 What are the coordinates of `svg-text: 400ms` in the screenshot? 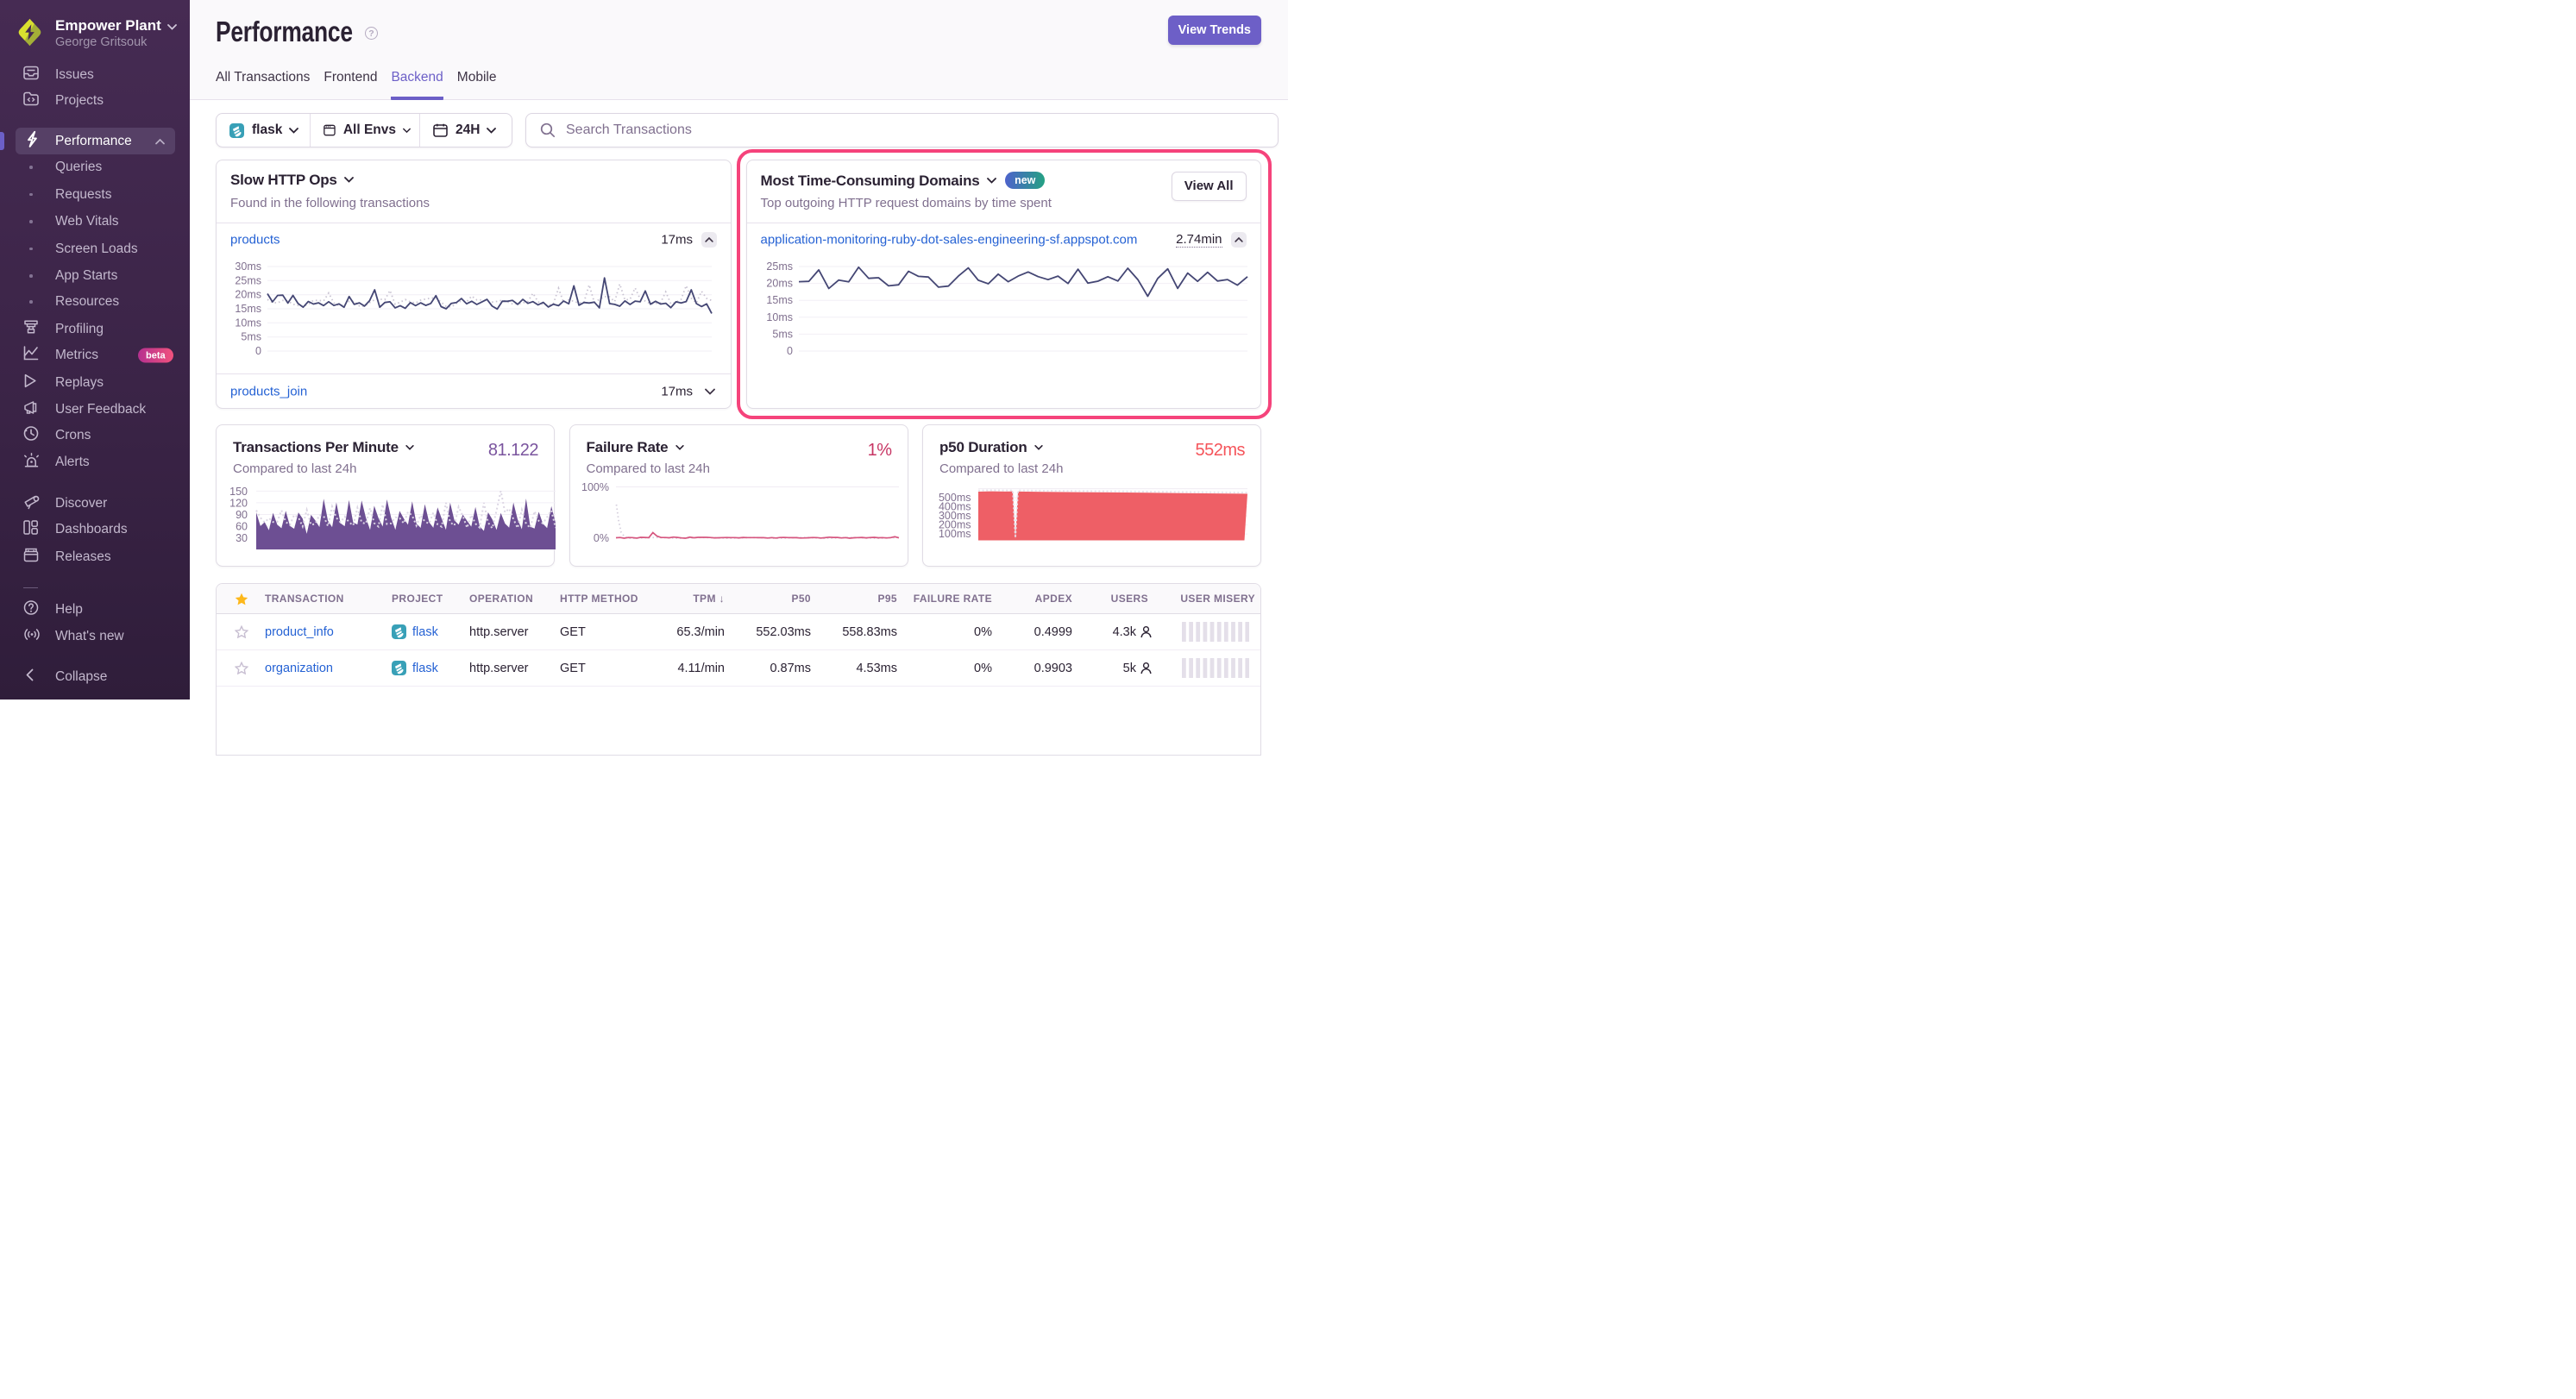 It's located at (955, 507).